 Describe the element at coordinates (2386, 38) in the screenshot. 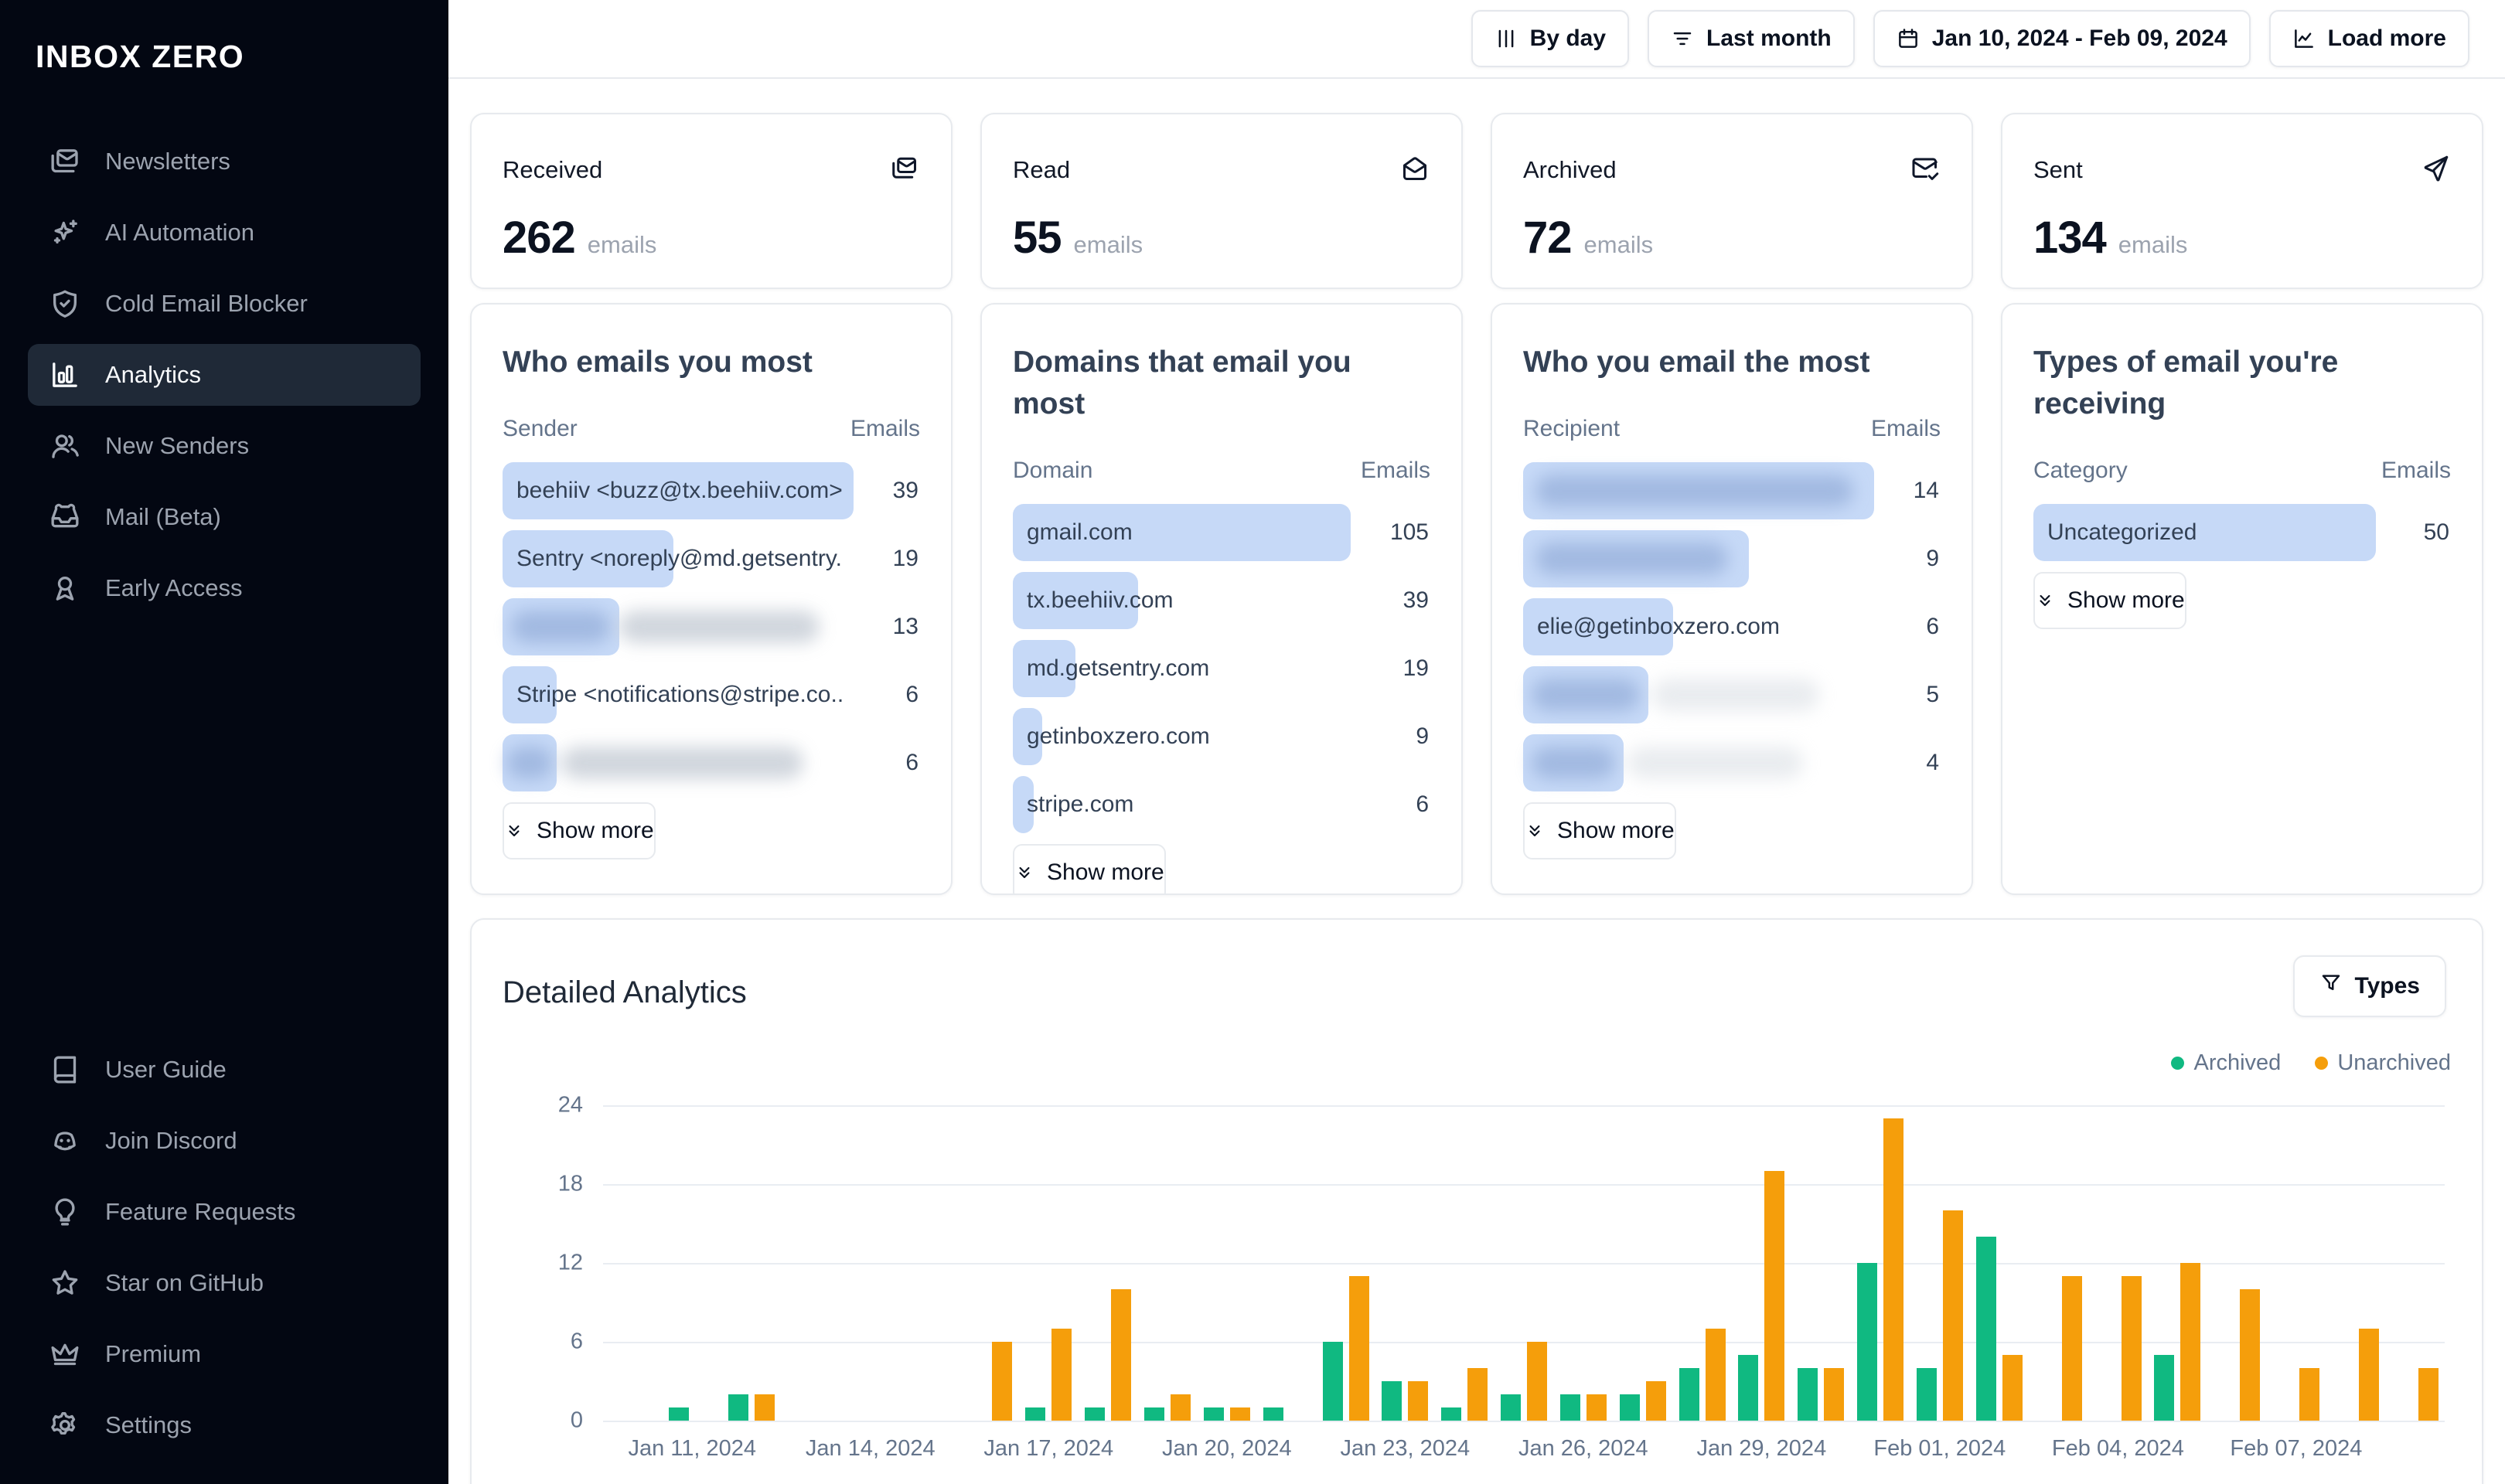

I see `button-label: Load more` at that location.